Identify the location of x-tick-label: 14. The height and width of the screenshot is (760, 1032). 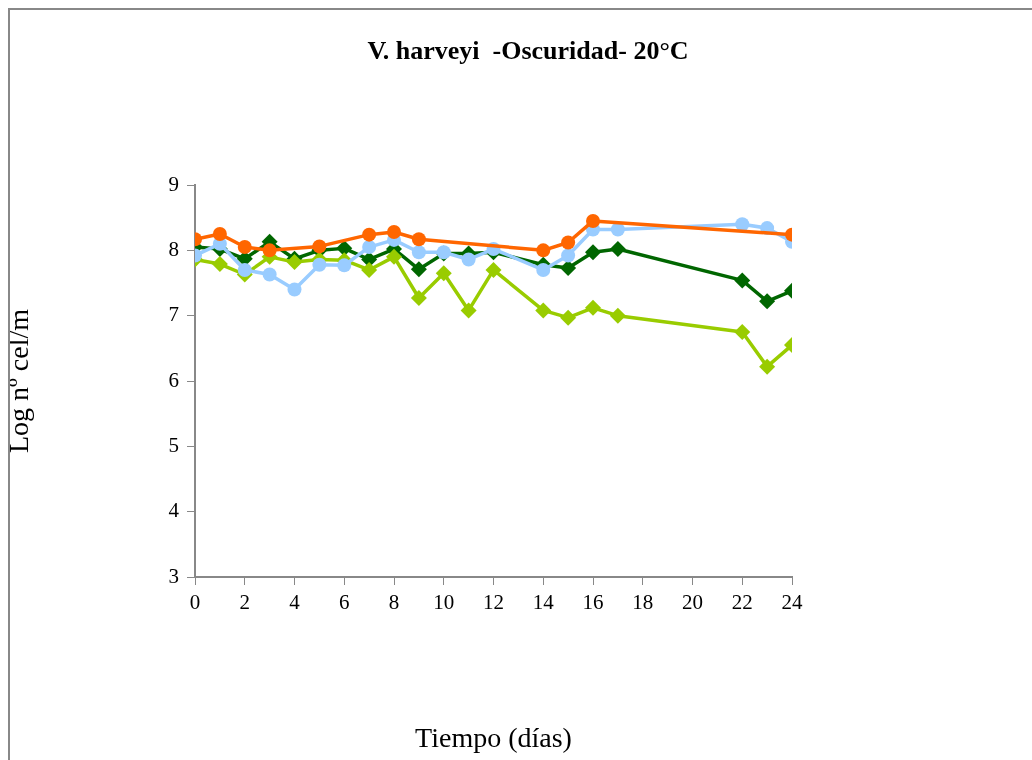
(543, 602).